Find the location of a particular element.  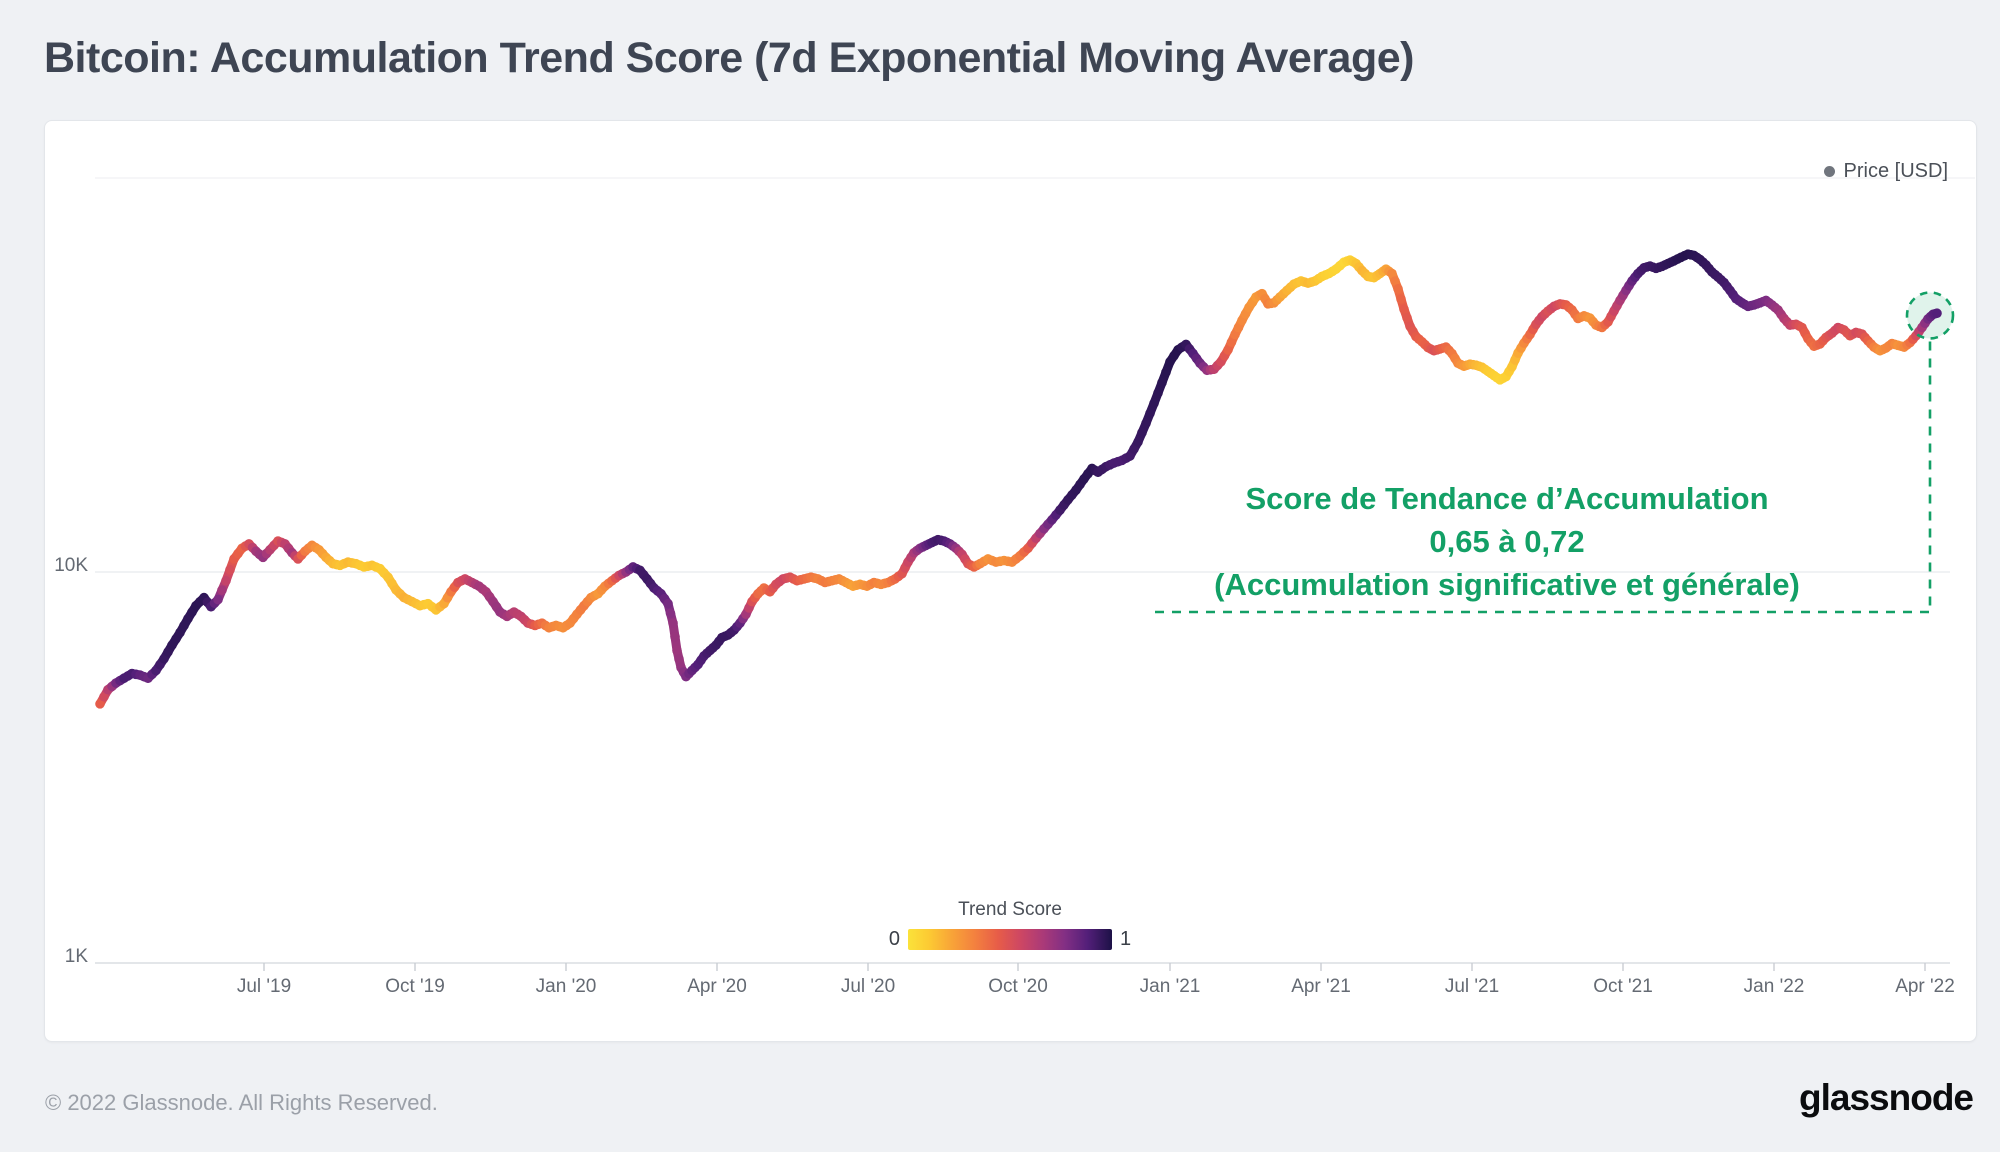

x-tick-label: Oct '19 is located at coordinates (415, 986).